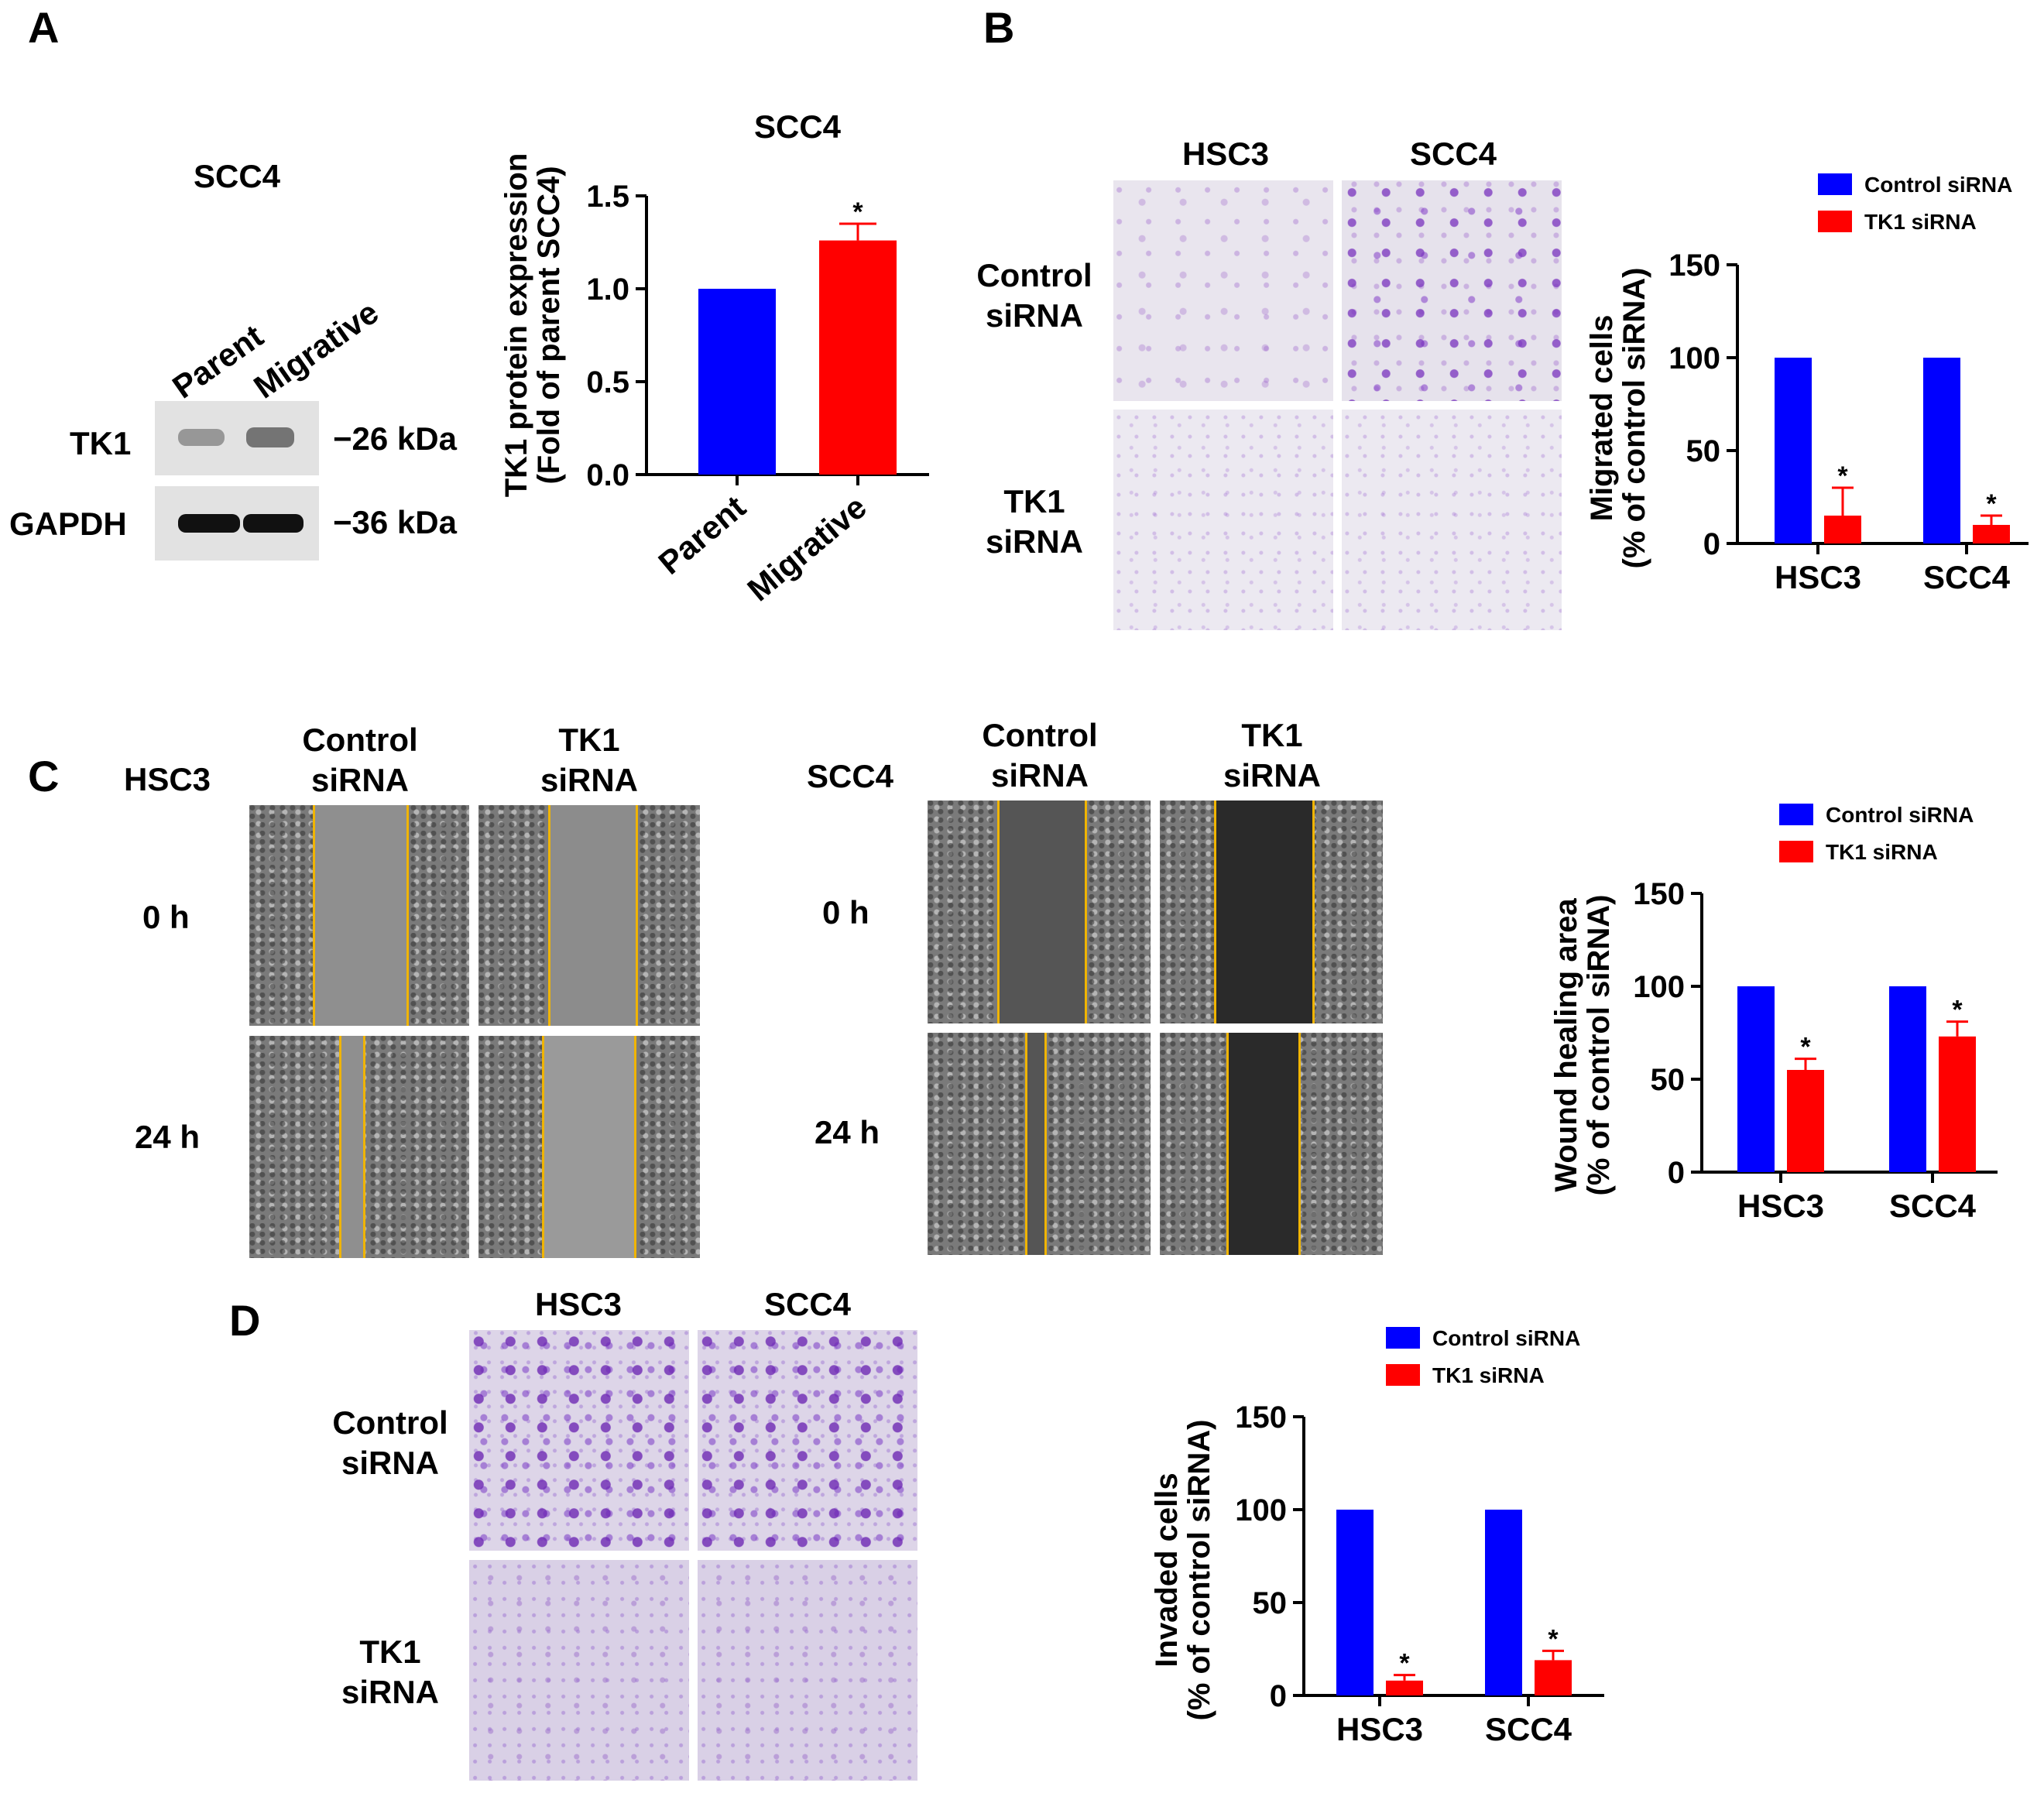 The height and width of the screenshot is (1793, 2044). I want to click on blot-title: SCC4, so click(237, 176).